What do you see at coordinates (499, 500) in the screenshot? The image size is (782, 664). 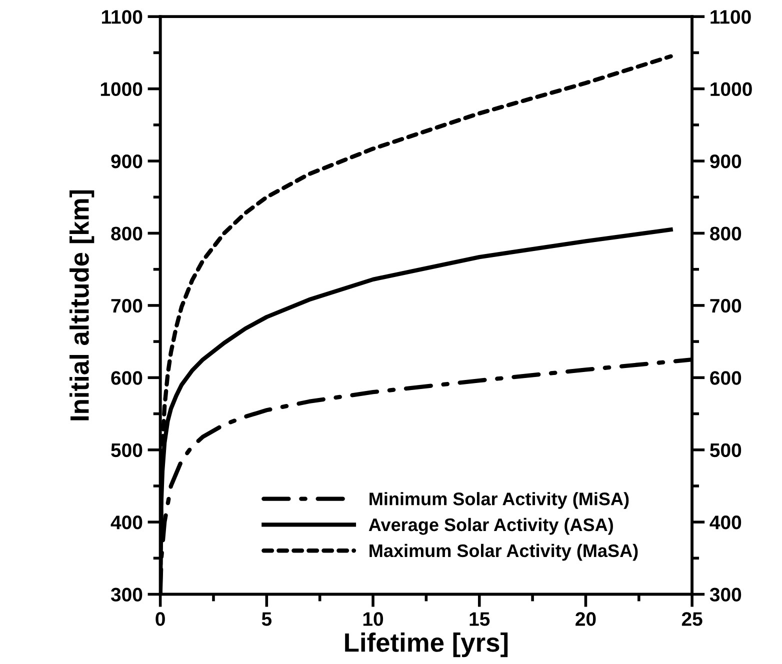 I see `legend-label: Minimum Solar Activity (MiSA)` at bounding box center [499, 500].